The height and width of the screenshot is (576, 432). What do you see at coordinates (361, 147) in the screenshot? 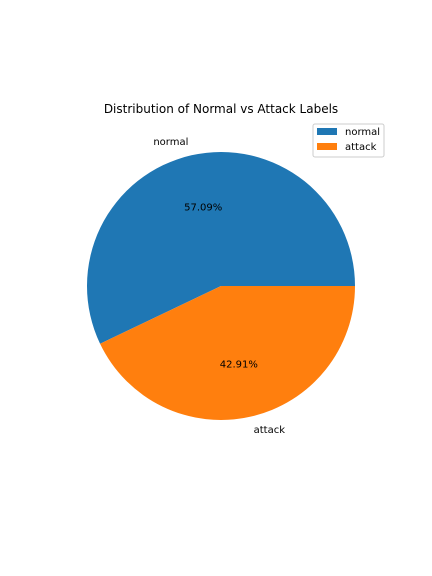
I see `legend-label-attack: attack` at bounding box center [361, 147].